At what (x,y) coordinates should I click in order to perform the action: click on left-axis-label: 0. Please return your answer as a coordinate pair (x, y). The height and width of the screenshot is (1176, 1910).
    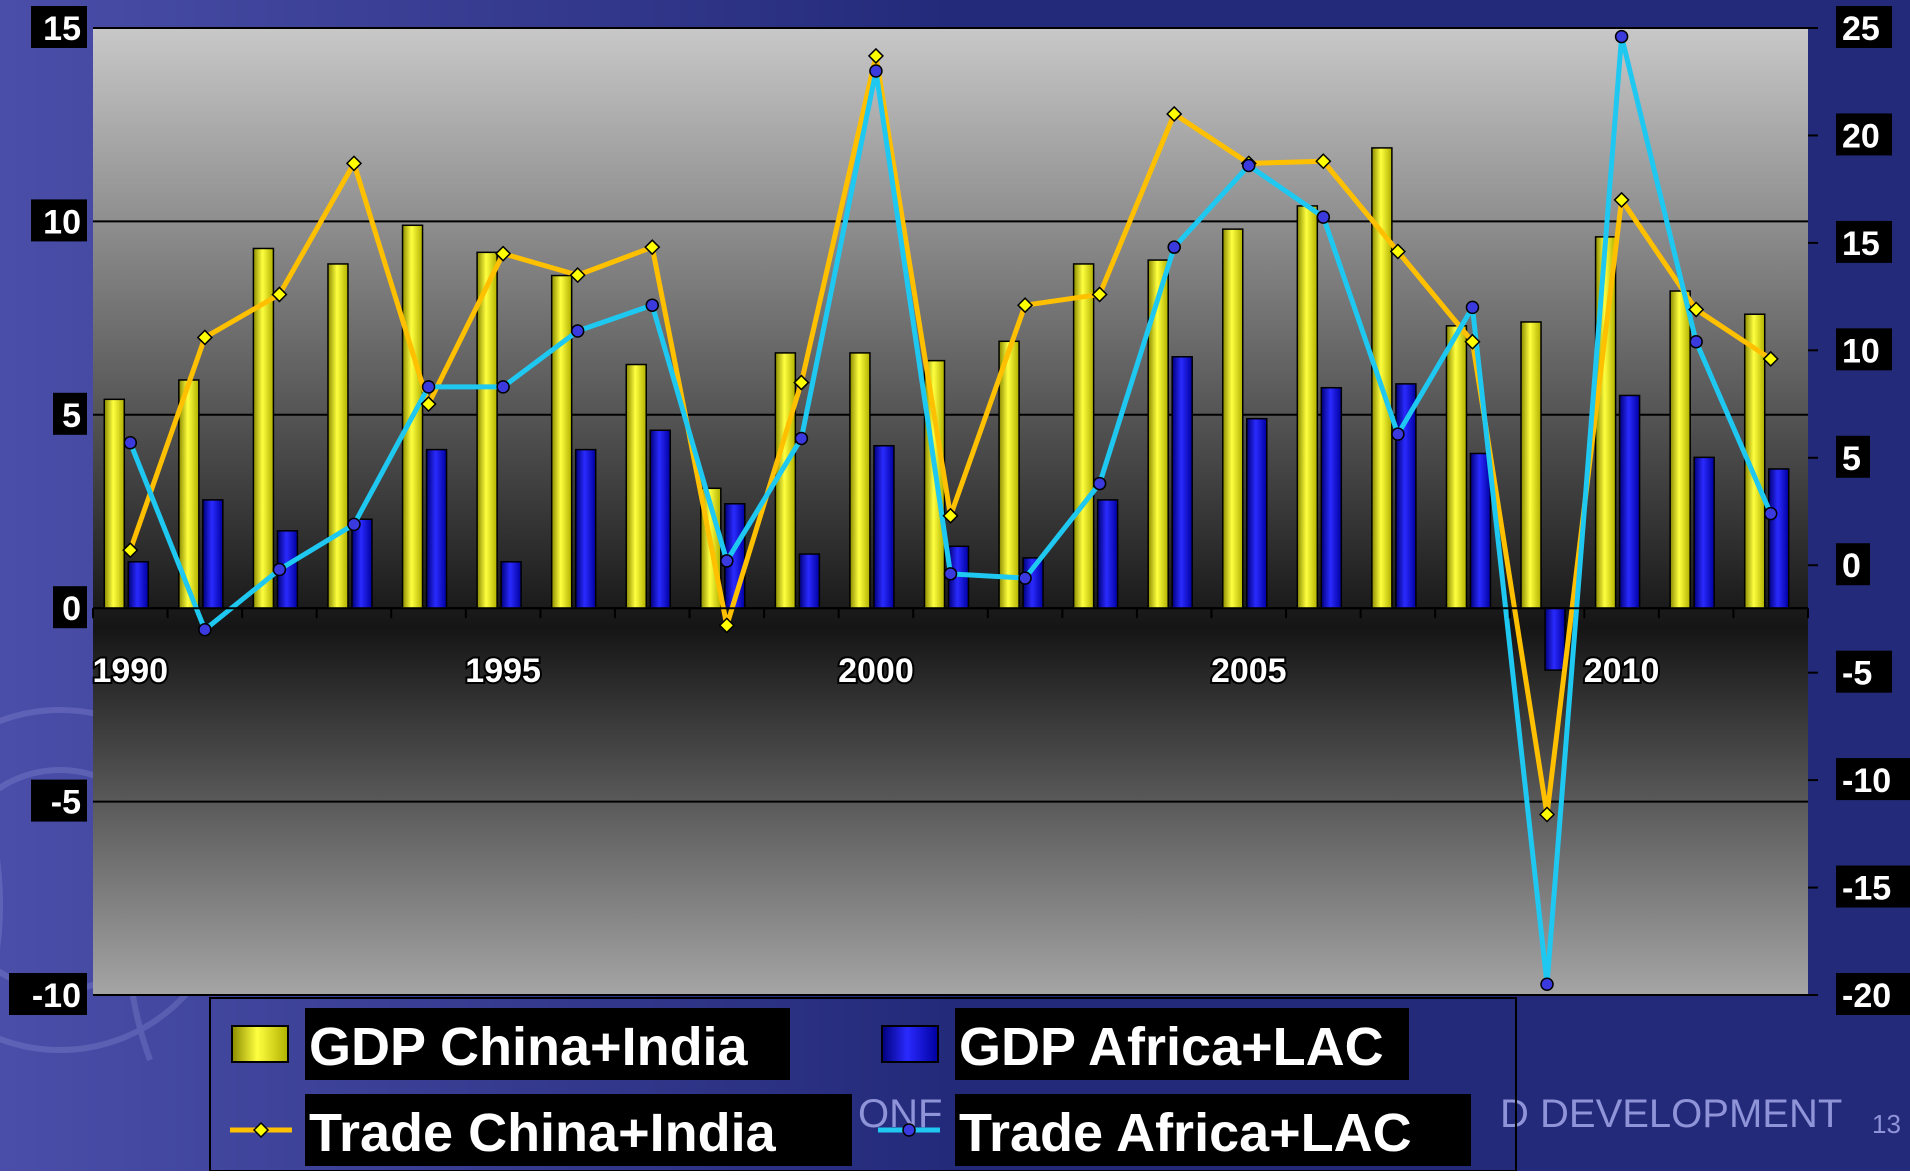
    Looking at the image, I should click on (71, 609).